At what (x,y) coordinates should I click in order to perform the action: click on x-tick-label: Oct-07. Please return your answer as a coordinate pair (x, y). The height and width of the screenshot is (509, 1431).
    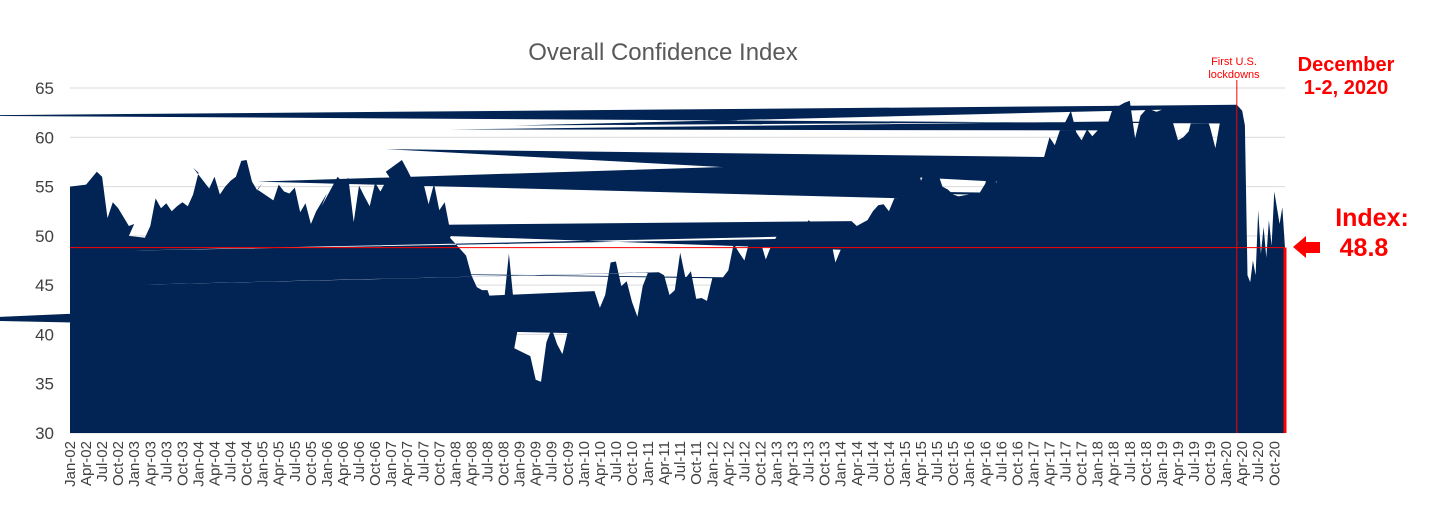
    Looking at the image, I should click on (439, 463).